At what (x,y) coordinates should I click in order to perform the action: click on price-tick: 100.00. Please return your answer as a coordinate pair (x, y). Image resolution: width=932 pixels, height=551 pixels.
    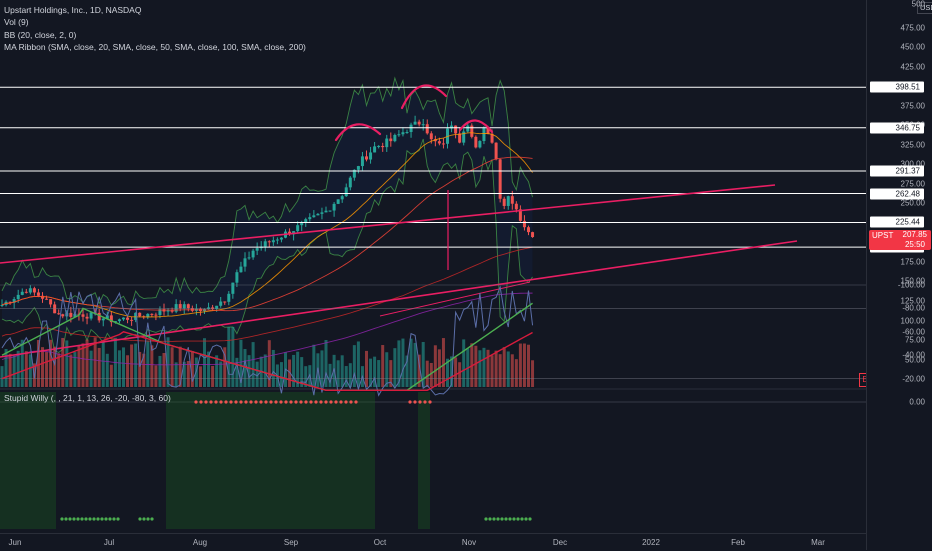
    Looking at the image, I should click on (912, 320).